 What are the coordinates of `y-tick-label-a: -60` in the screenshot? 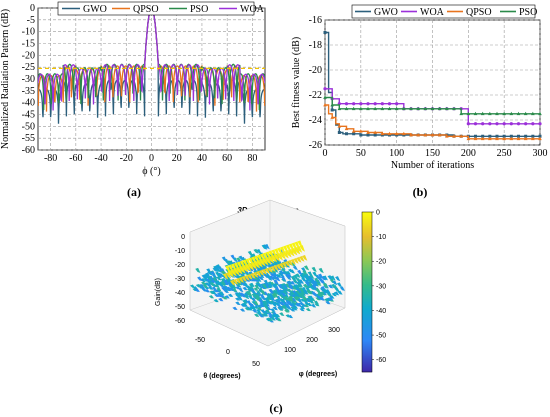 It's located at (28, 150).